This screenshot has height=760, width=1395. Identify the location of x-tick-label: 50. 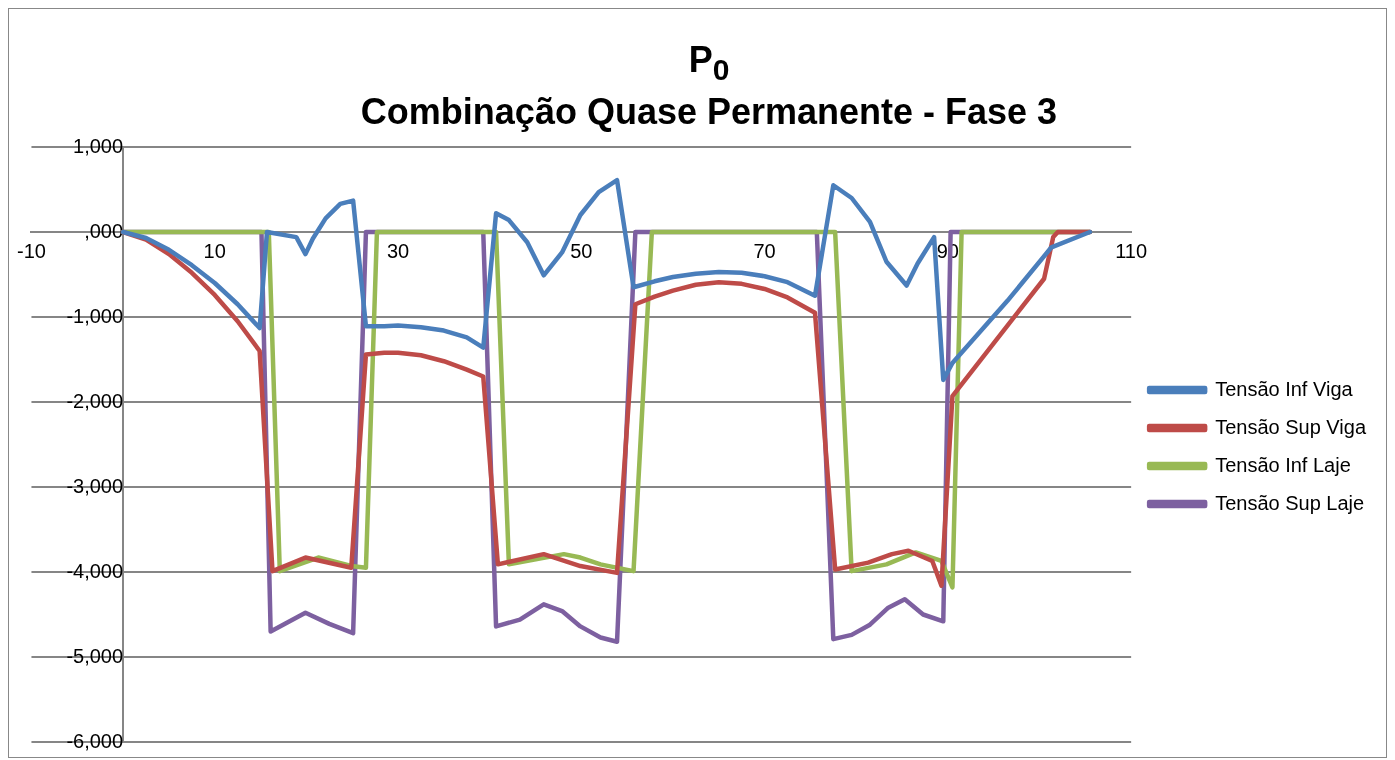
(581, 250).